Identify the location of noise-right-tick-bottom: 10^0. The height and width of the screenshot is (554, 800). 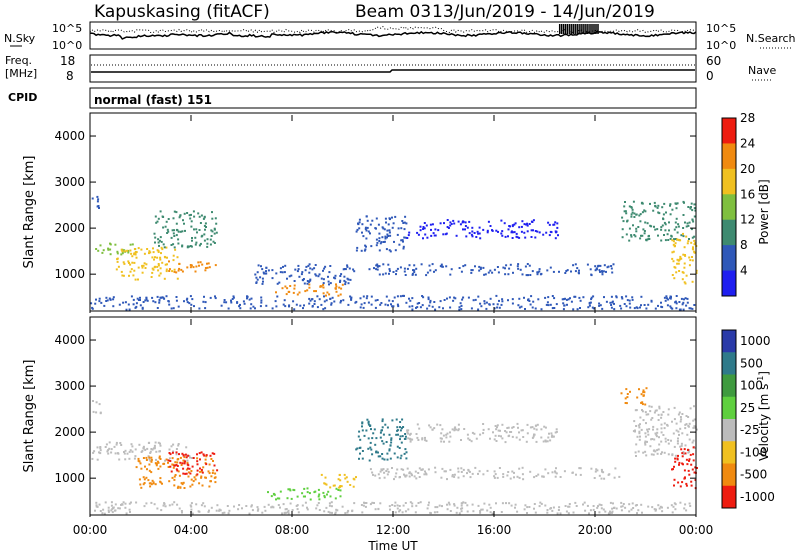
(721, 45).